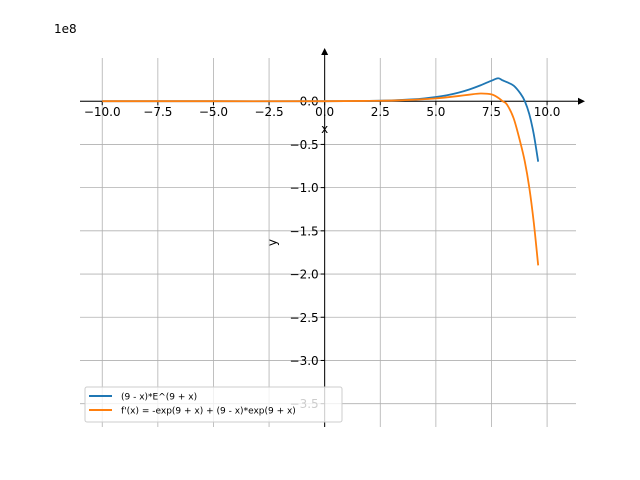  What do you see at coordinates (491, 112) in the screenshot?
I see `x-tick-label: 7.5` at bounding box center [491, 112].